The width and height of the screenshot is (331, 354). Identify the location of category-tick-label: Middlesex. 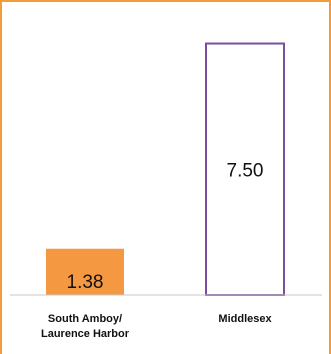
(245, 319).